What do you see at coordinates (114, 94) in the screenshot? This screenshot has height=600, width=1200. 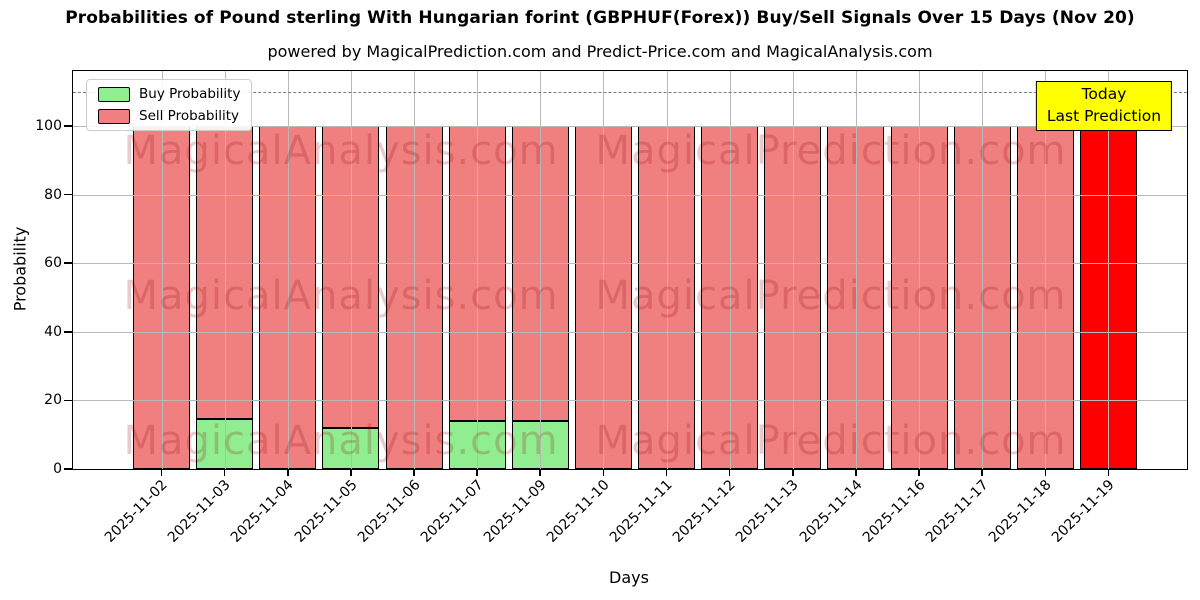 I see `legend-swatch-buy` at bounding box center [114, 94].